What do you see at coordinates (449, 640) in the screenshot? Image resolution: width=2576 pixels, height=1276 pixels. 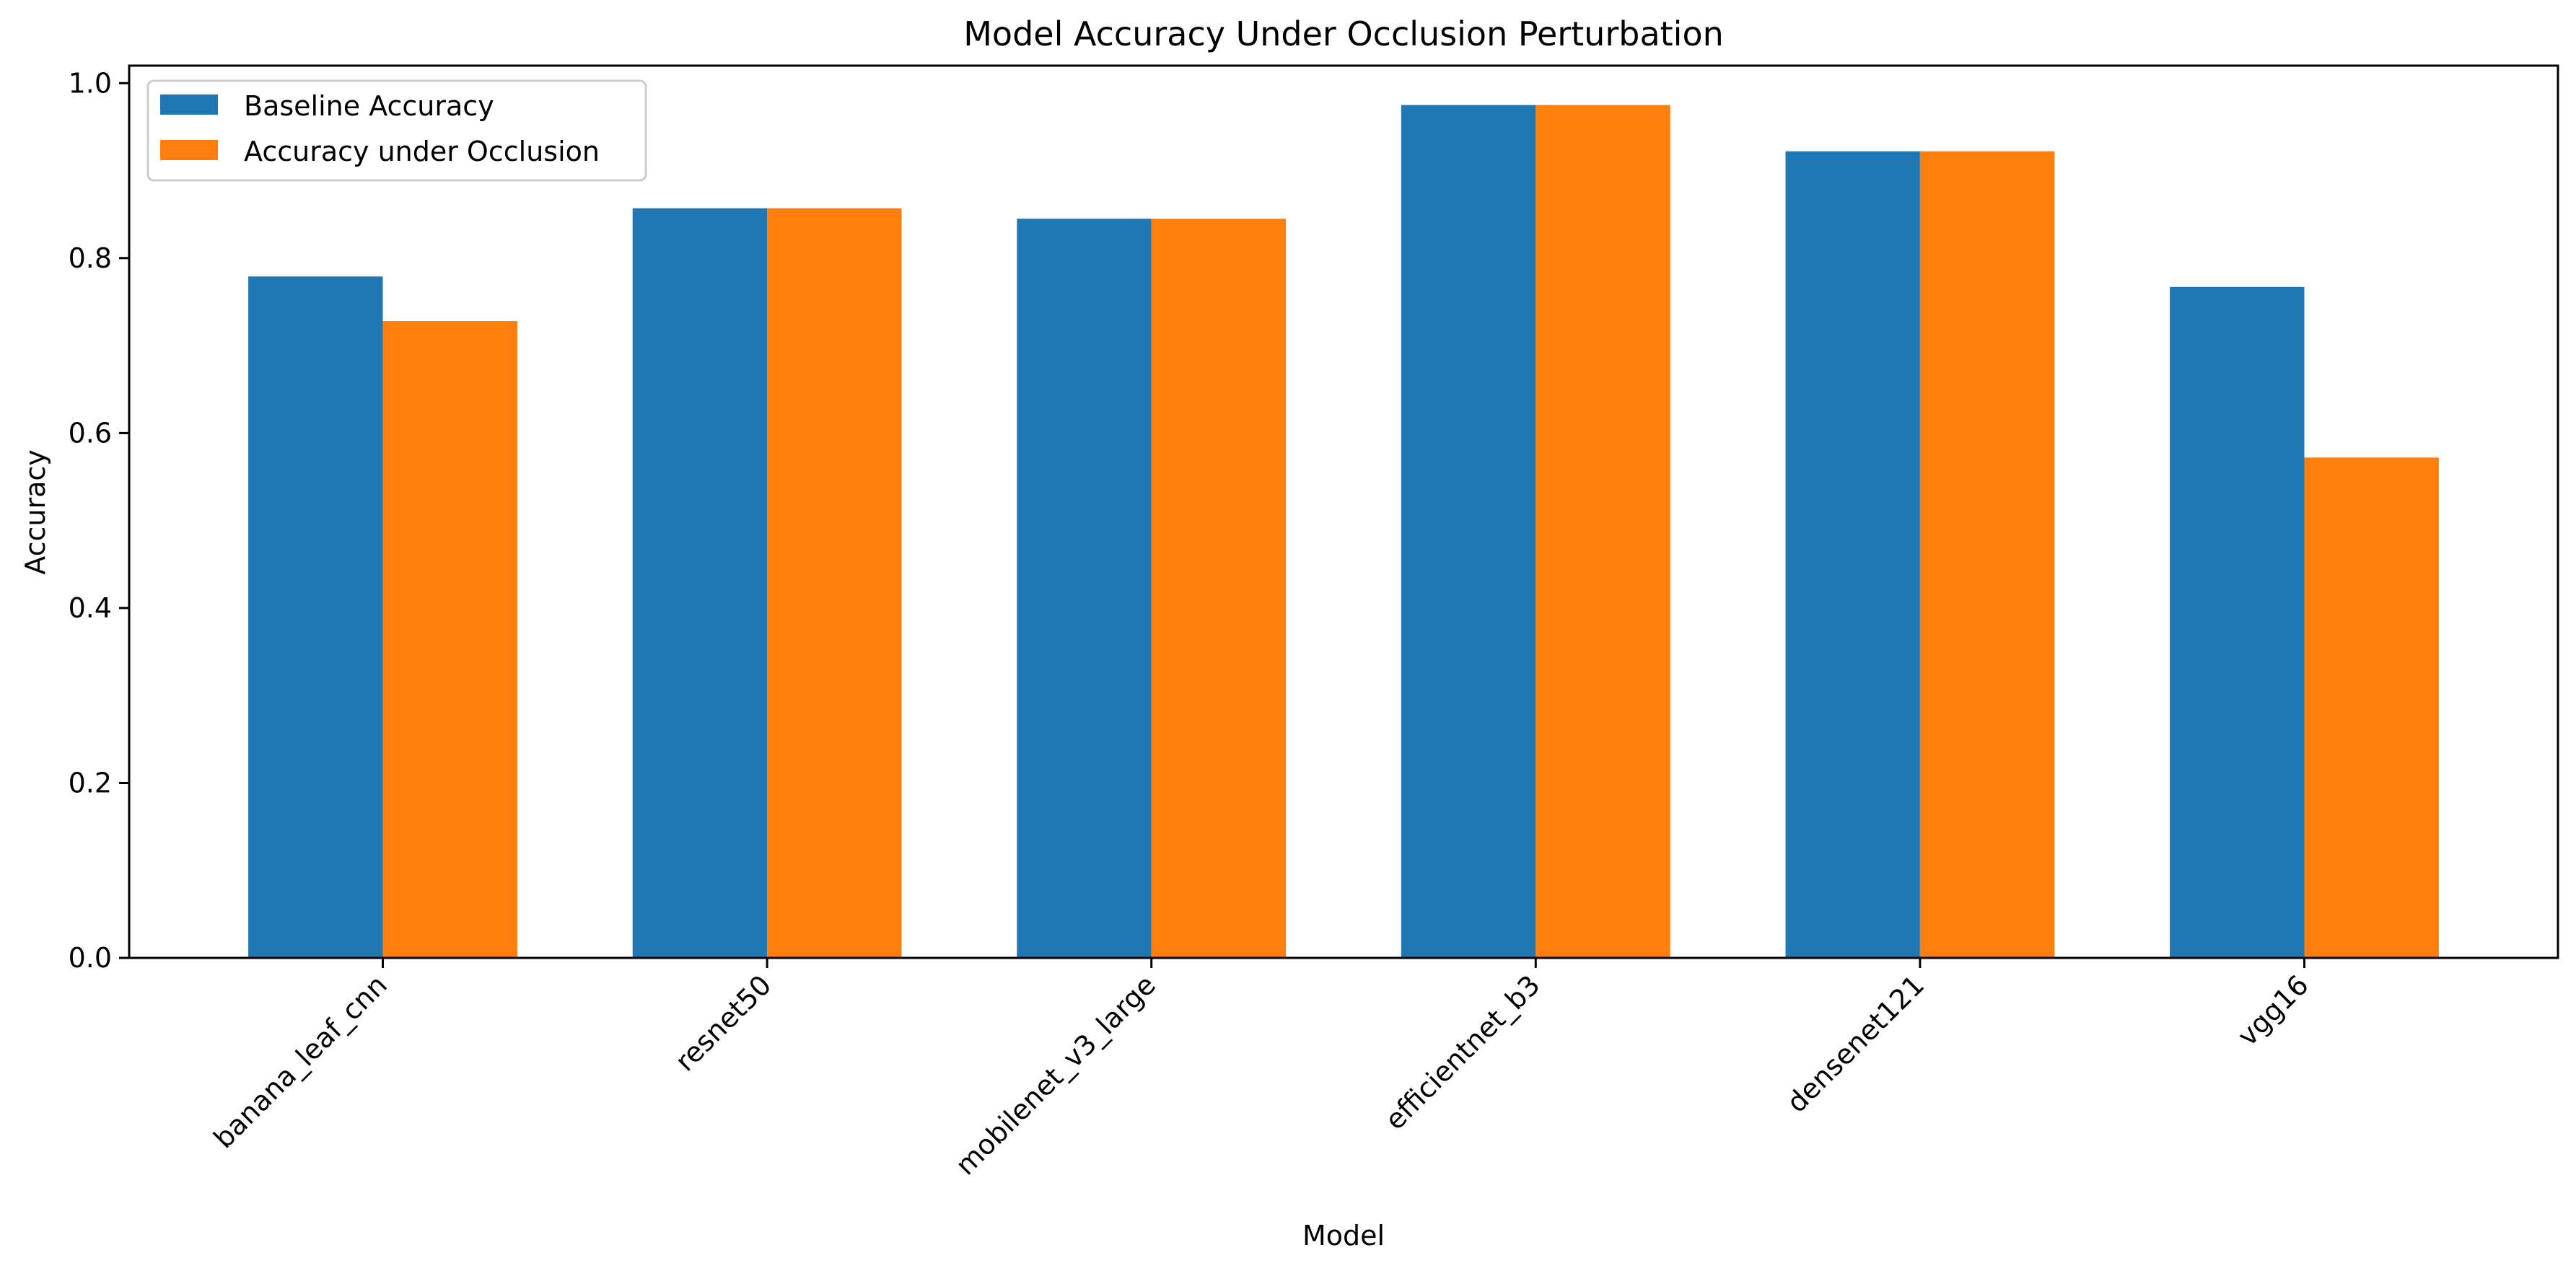 I see `bar-occlusion-banana_leaf_cnn` at bounding box center [449, 640].